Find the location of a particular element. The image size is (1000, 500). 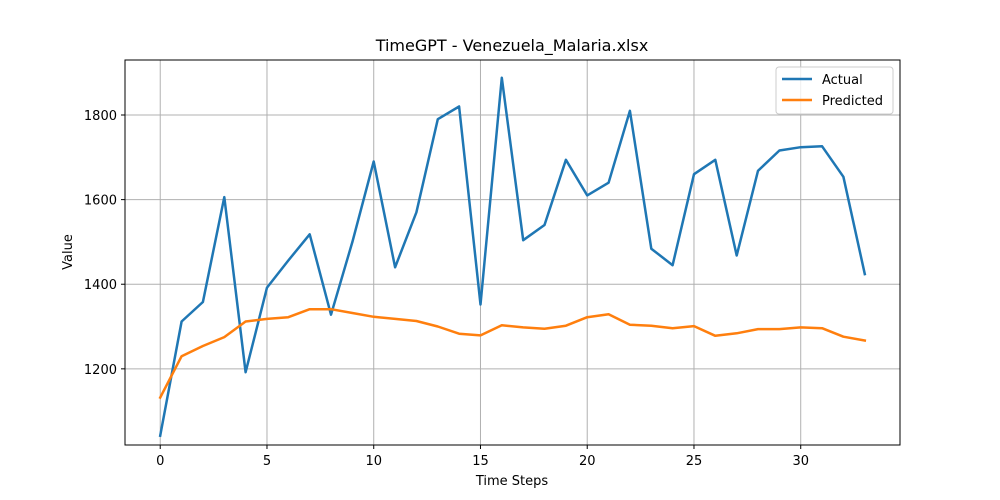

legend-label-actual: Actual is located at coordinates (842, 80).